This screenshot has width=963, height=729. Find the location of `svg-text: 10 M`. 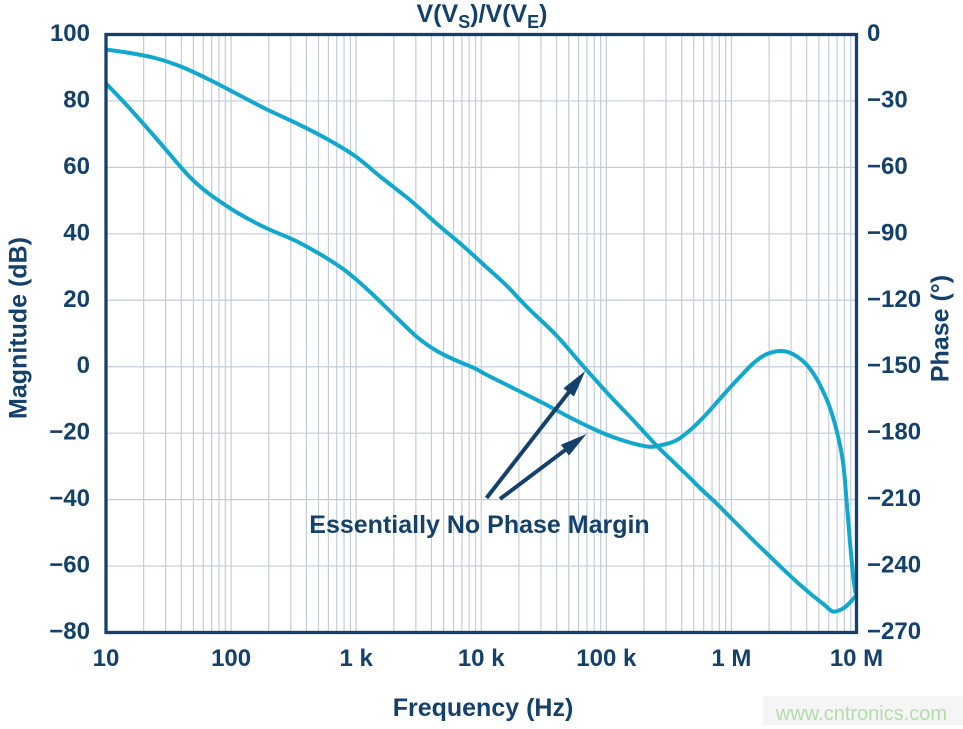

svg-text: 10 M is located at coordinates (856, 658).